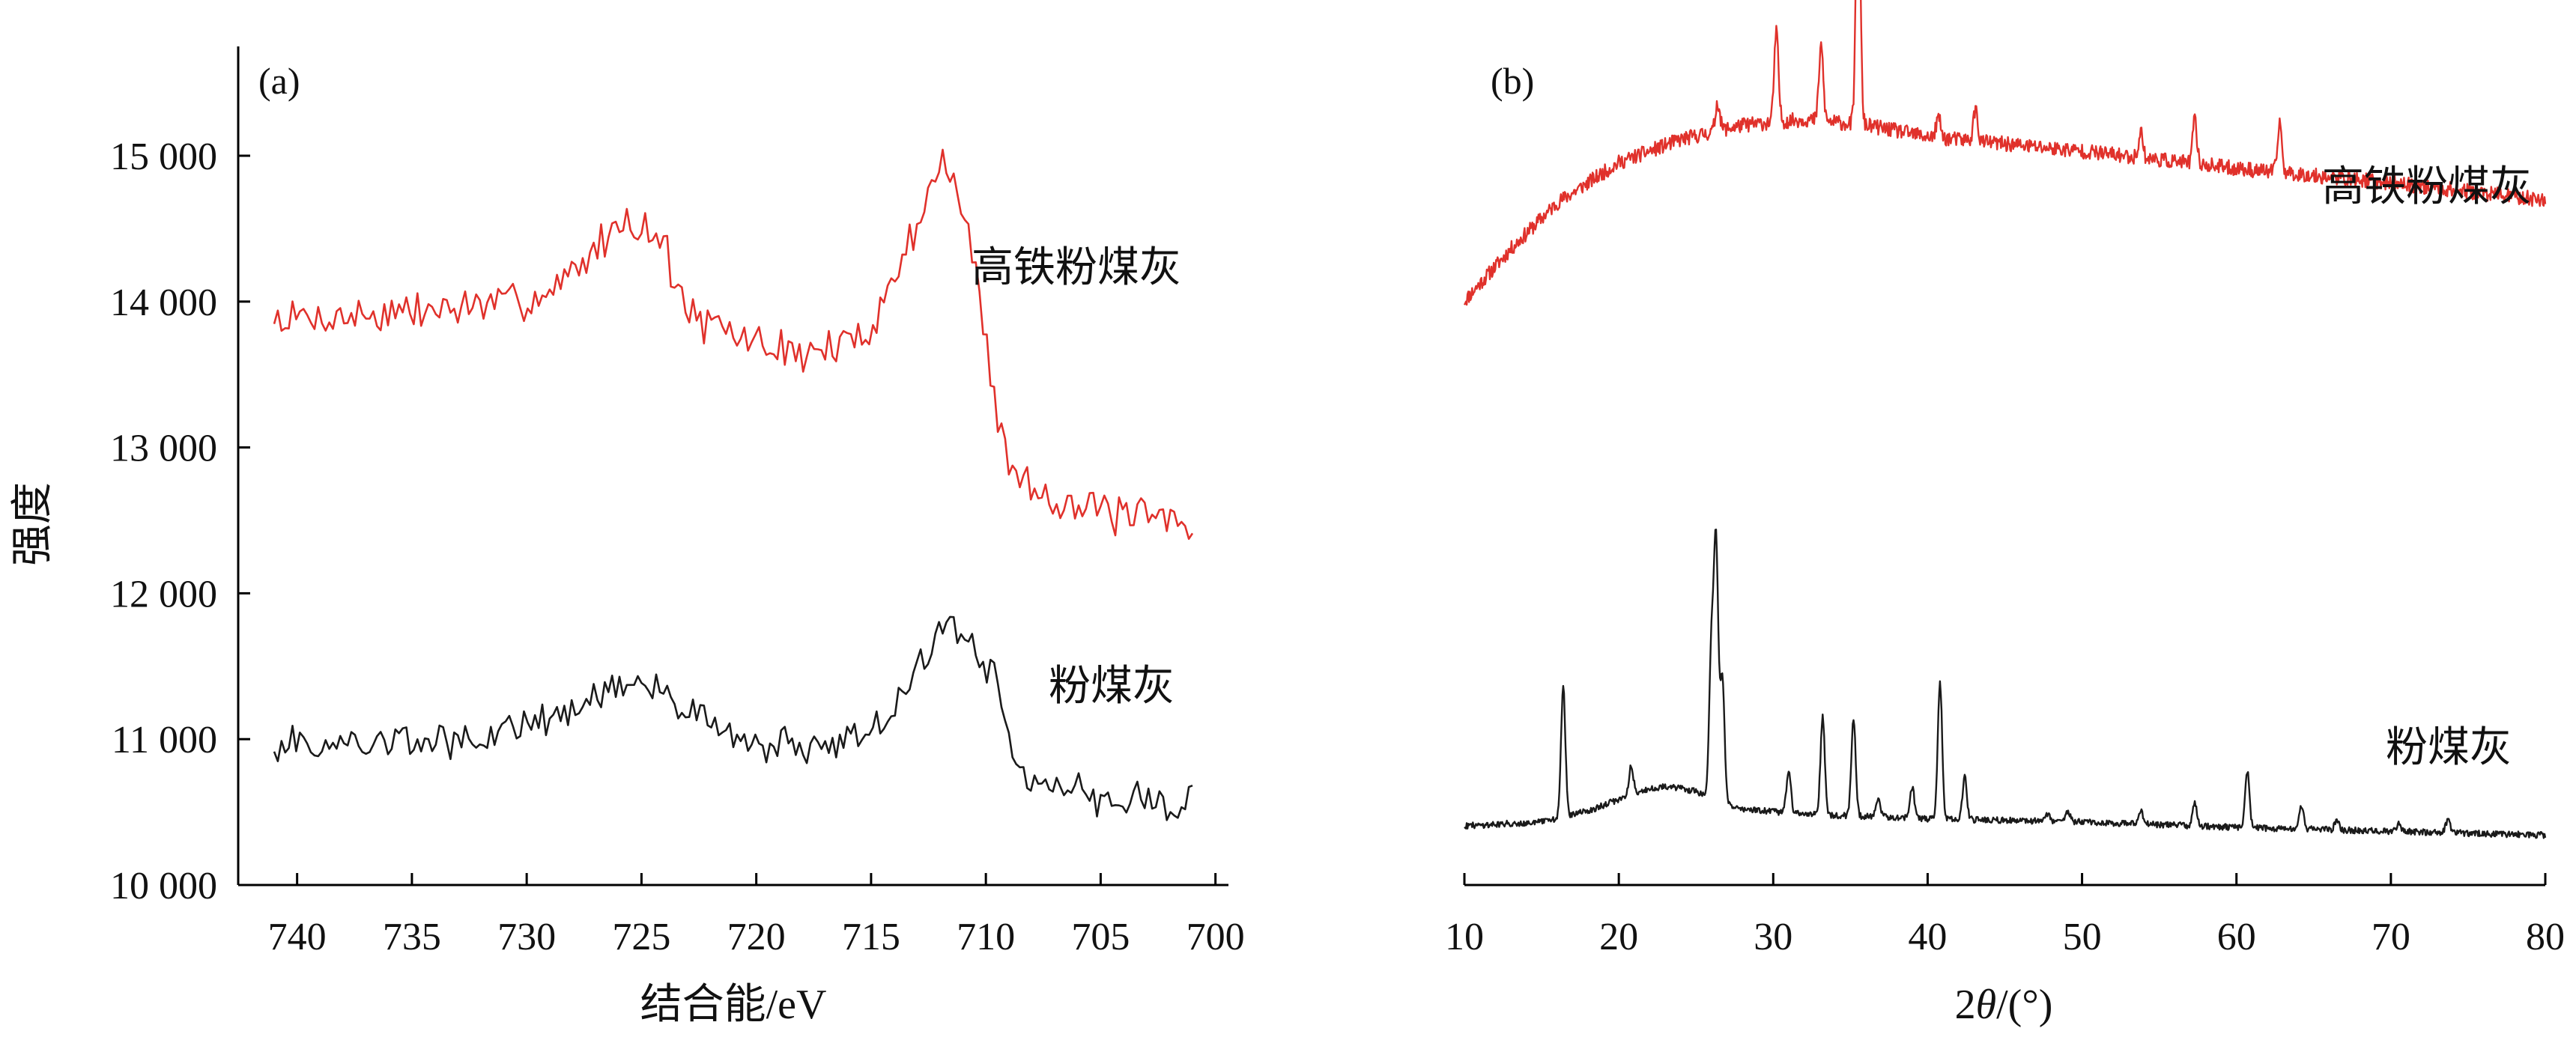 Image resolution: width=2576 pixels, height=1037 pixels. What do you see at coordinates (163, 886) in the screenshot?
I see `y-tick-label: 10 000` at bounding box center [163, 886].